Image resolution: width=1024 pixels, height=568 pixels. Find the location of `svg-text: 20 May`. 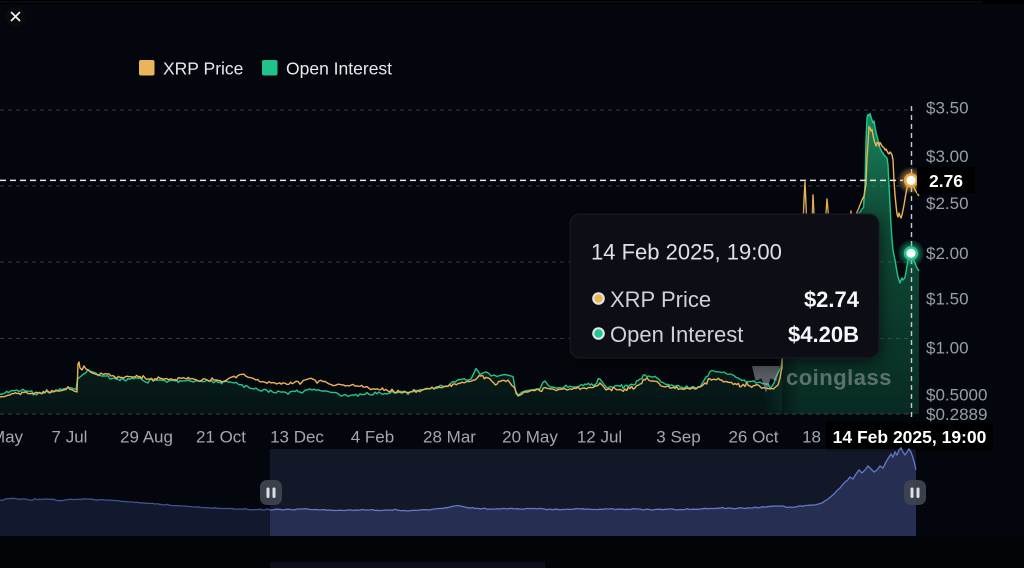

svg-text: 20 May is located at coordinates (530, 437).